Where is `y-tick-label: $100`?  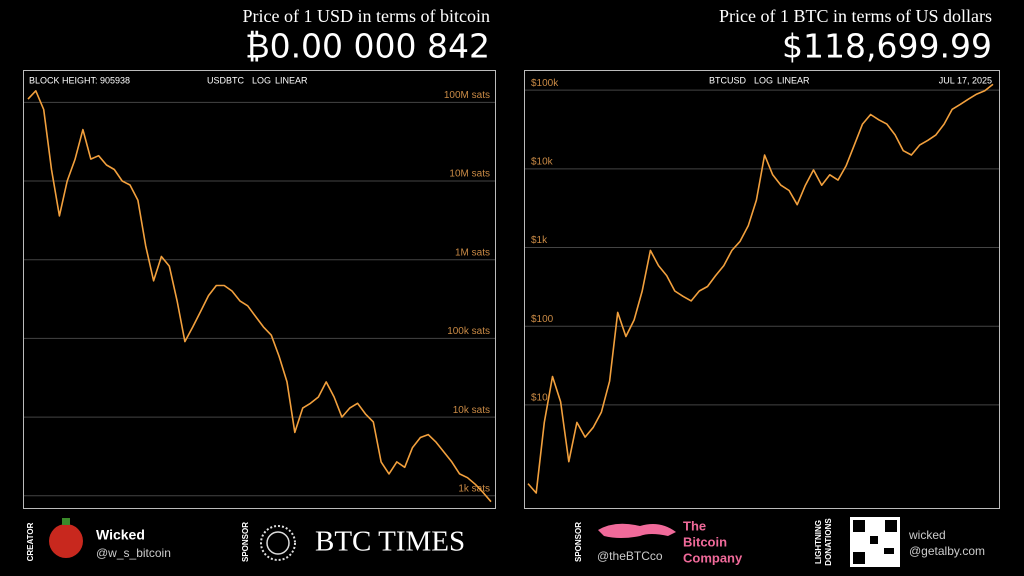
y-tick-label: $100 is located at coordinates (542, 319).